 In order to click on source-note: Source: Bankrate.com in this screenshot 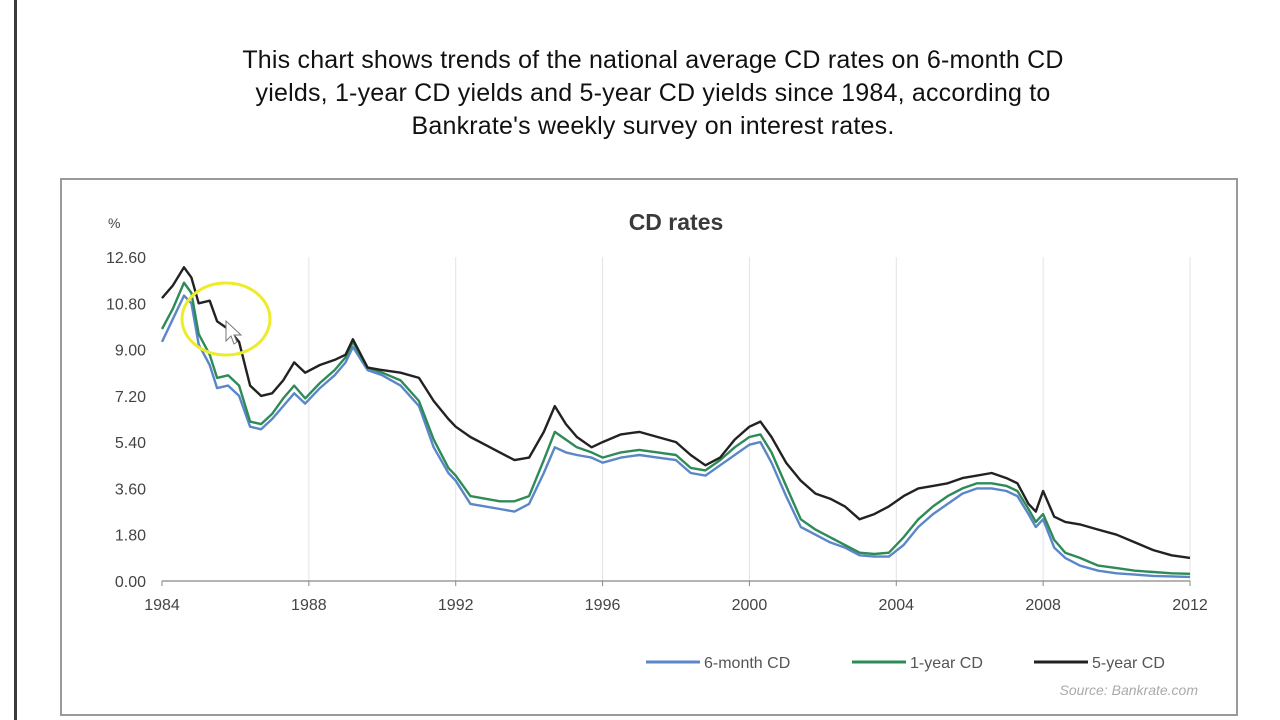, I will do `click(1128, 690)`.